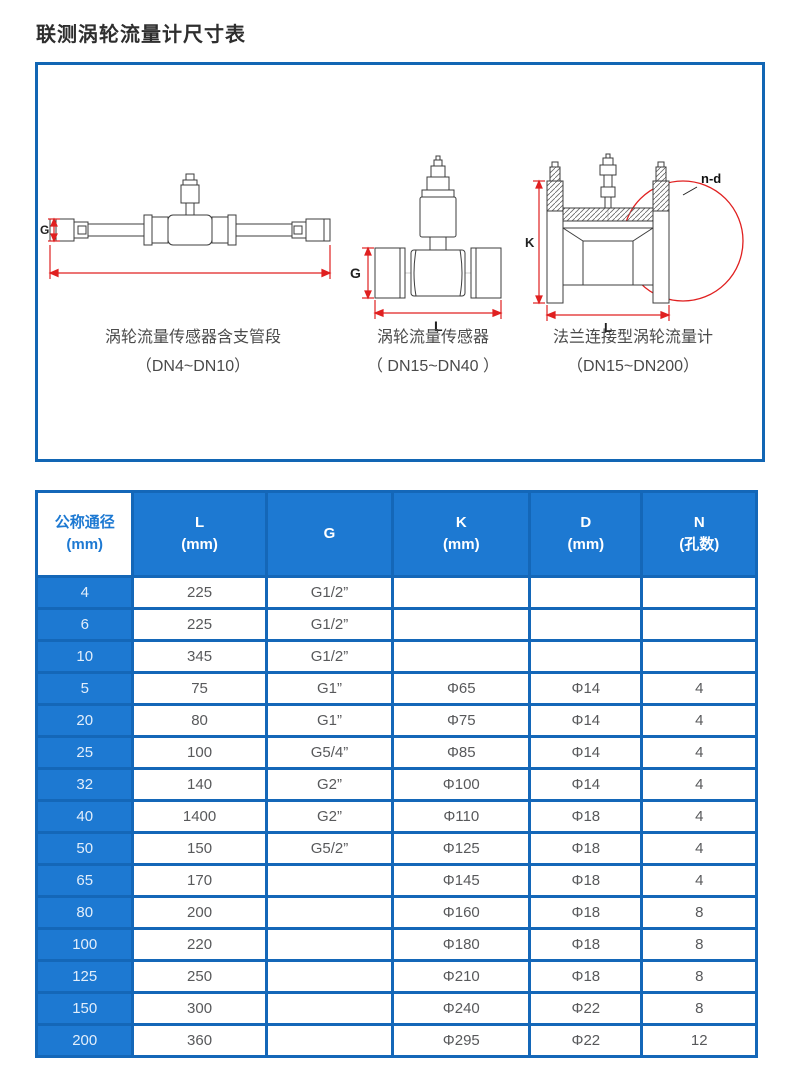 This screenshot has height=1079, width=790. Describe the element at coordinates (199, 1008) in the screenshot. I see `cell-value: 300` at that location.